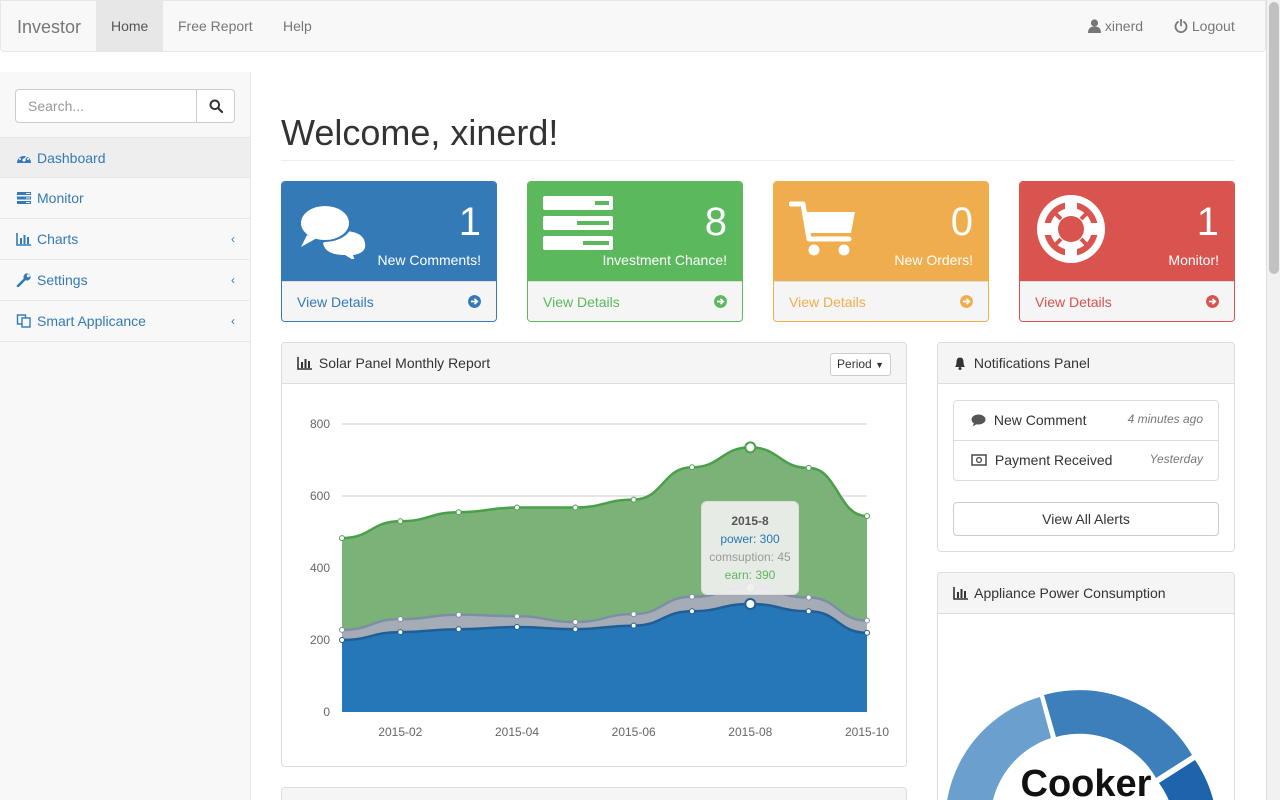 This screenshot has width=1280, height=800. I want to click on copy-icon, so click(23, 321).